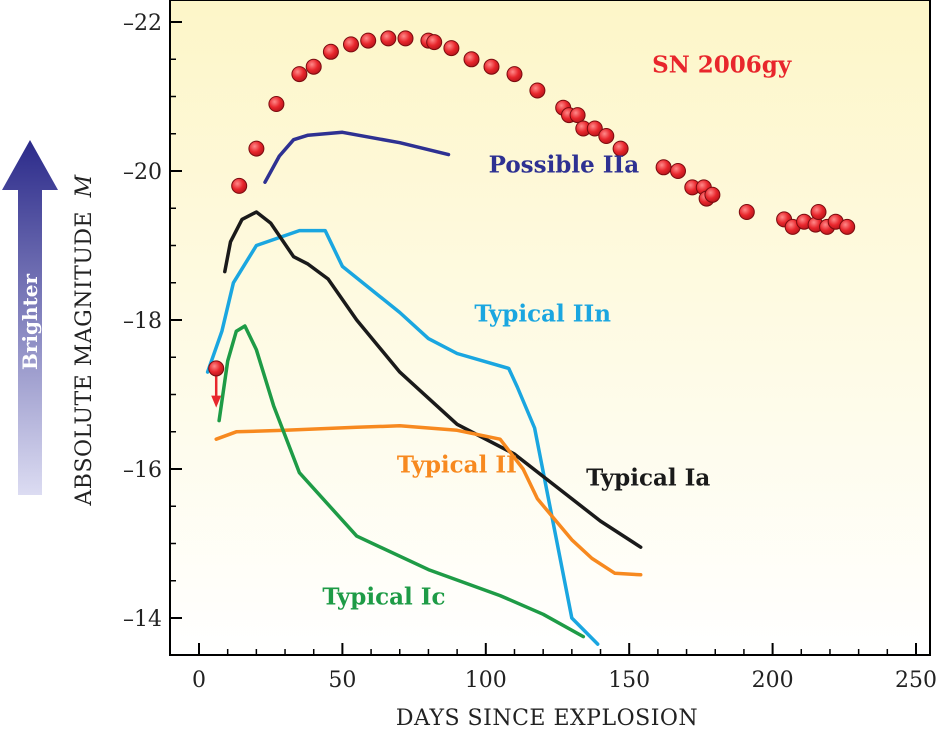 This screenshot has height=729, width=945. I want to click on label-possible-iia: Possible IIa, so click(564, 164).